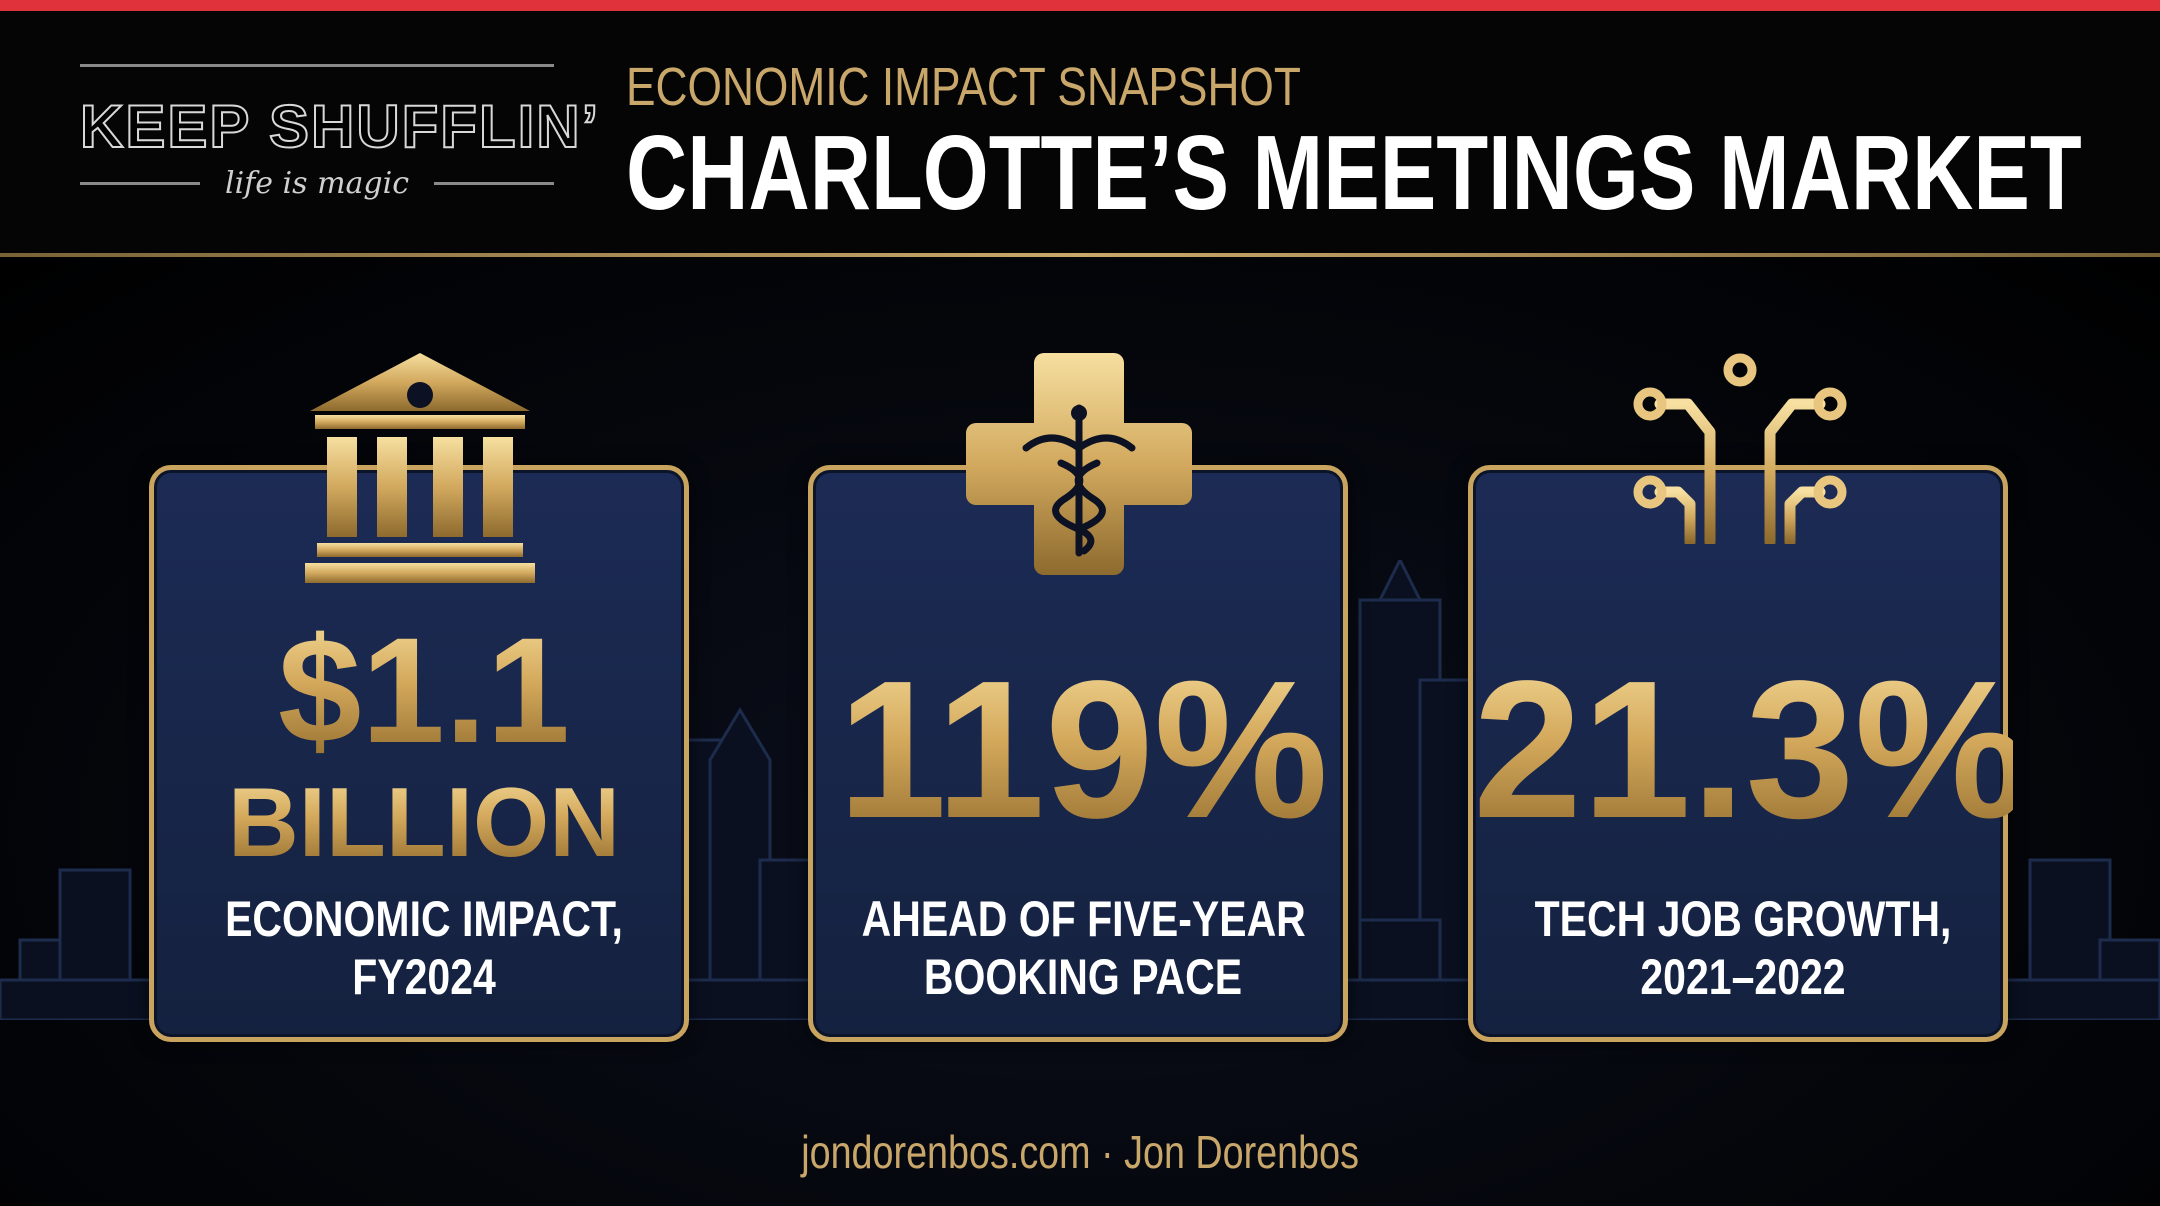 Image resolution: width=2160 pixels, height=1206 pixels. What do you see at coordinates (1740, 448) in the screenshot?
I see `circuit-tree-icon` at bounding box center [1740, 448].